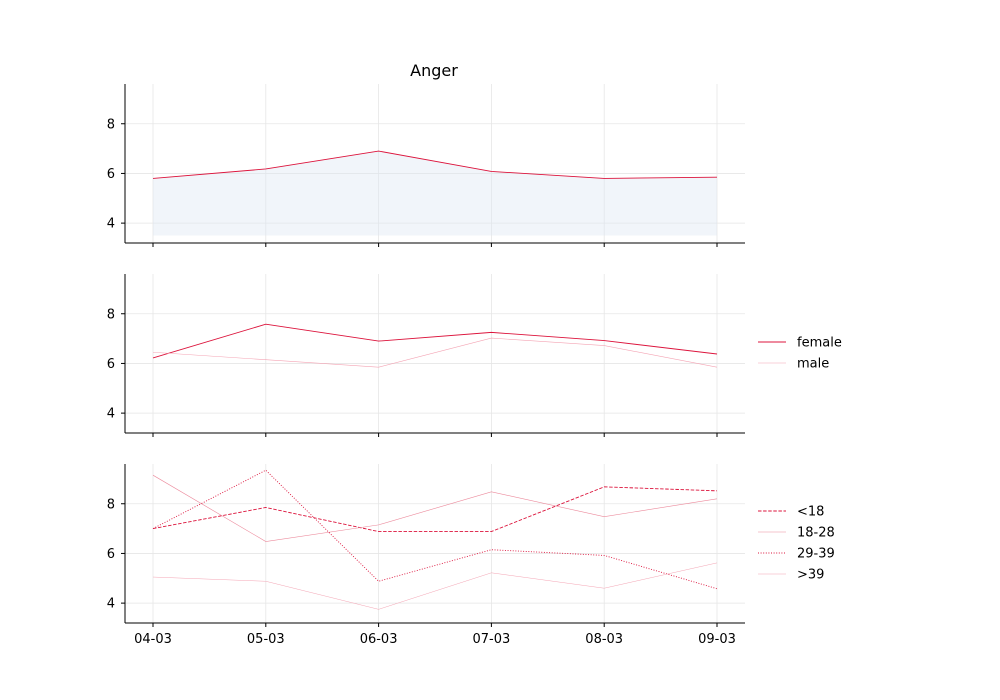 Image resolution: width=1000 pixels, height=700 pixels. Describe the element at coordinates (379, 639) in the screenshot. I see `x-tick-label: 06-03` at that location.